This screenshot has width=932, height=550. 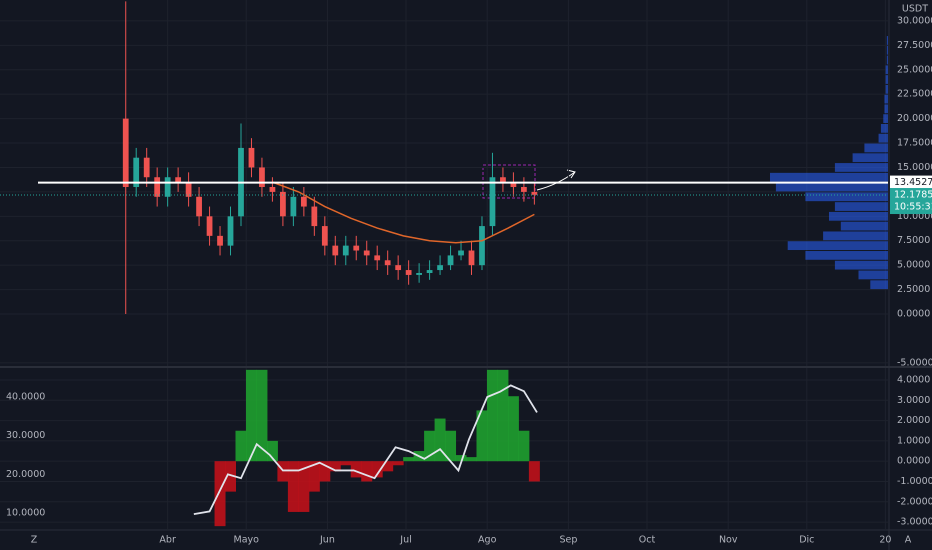 I want to click on y2-tick-label: -3.0000, so click(x=914, y=522).